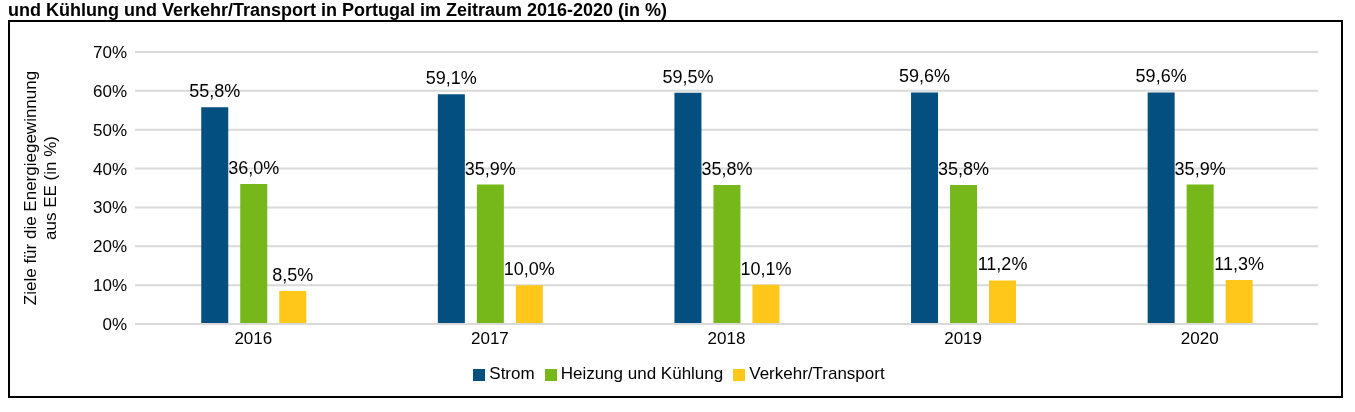  I want to click on data-label: 11,2%, so click(1002, 264).